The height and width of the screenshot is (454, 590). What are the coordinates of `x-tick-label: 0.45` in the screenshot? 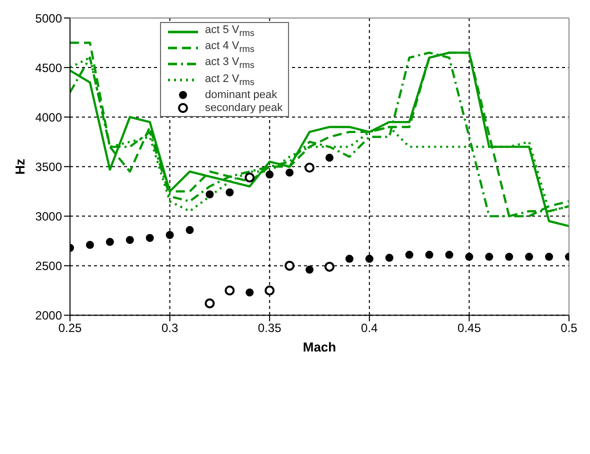 It's located at (470, 327).